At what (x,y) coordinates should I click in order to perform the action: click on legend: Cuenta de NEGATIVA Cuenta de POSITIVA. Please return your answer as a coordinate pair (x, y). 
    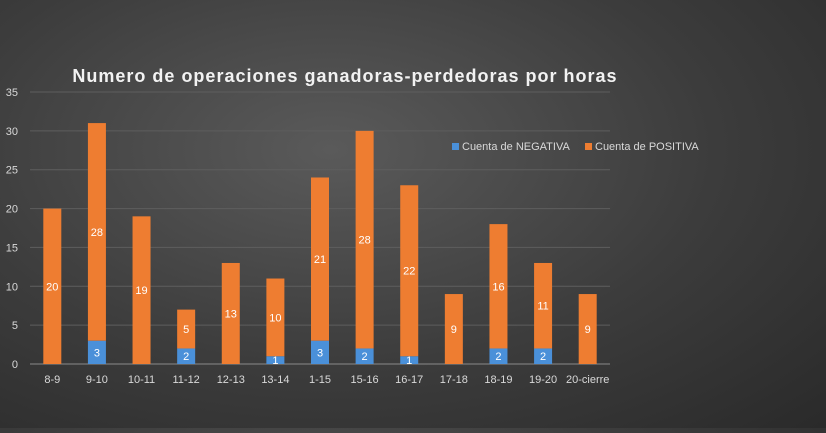
    Looking at the image, I should click on (575, 147).